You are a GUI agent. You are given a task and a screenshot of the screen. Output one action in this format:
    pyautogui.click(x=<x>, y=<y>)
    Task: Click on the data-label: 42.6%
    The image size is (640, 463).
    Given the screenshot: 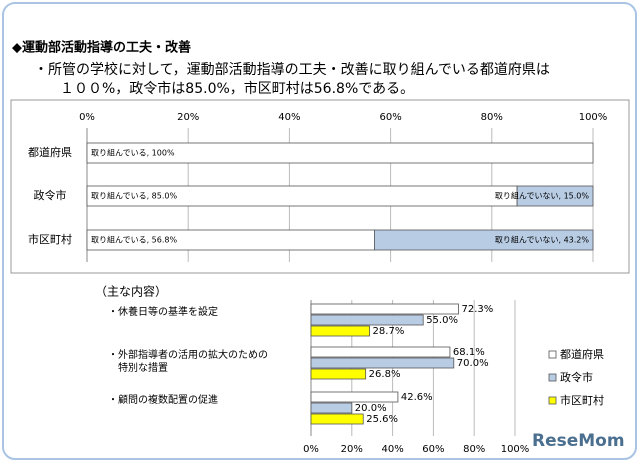 What is the action you would take?
    pyautogui.click(x=417, y=397)
    